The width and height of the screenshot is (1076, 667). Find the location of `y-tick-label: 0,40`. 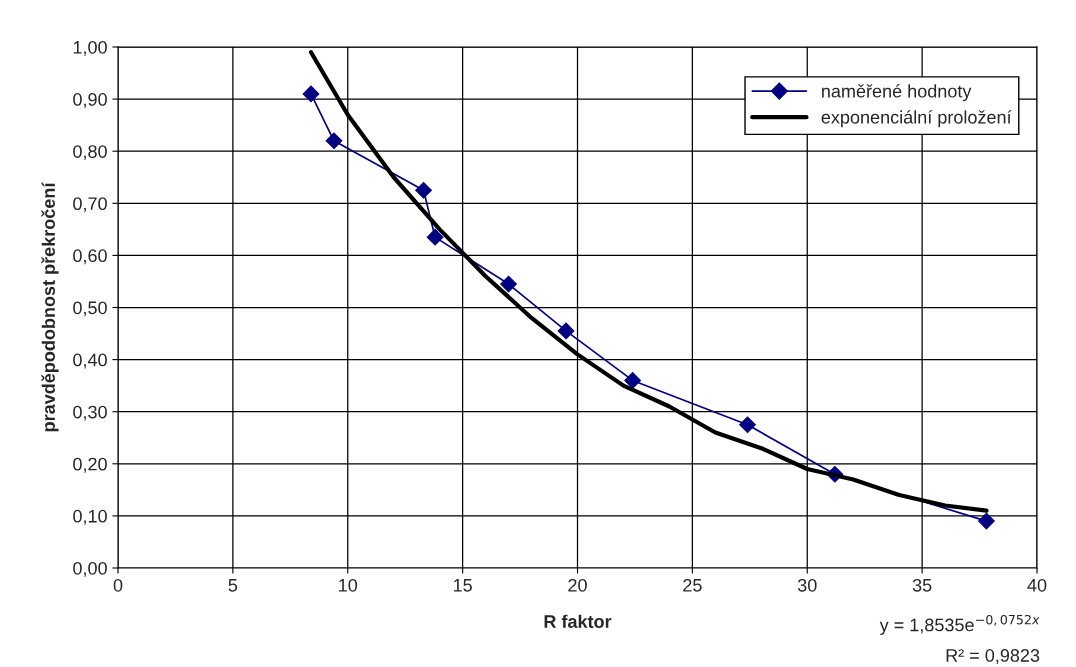

y-tick-label: 0,40 is located at coordinates (90, 361).